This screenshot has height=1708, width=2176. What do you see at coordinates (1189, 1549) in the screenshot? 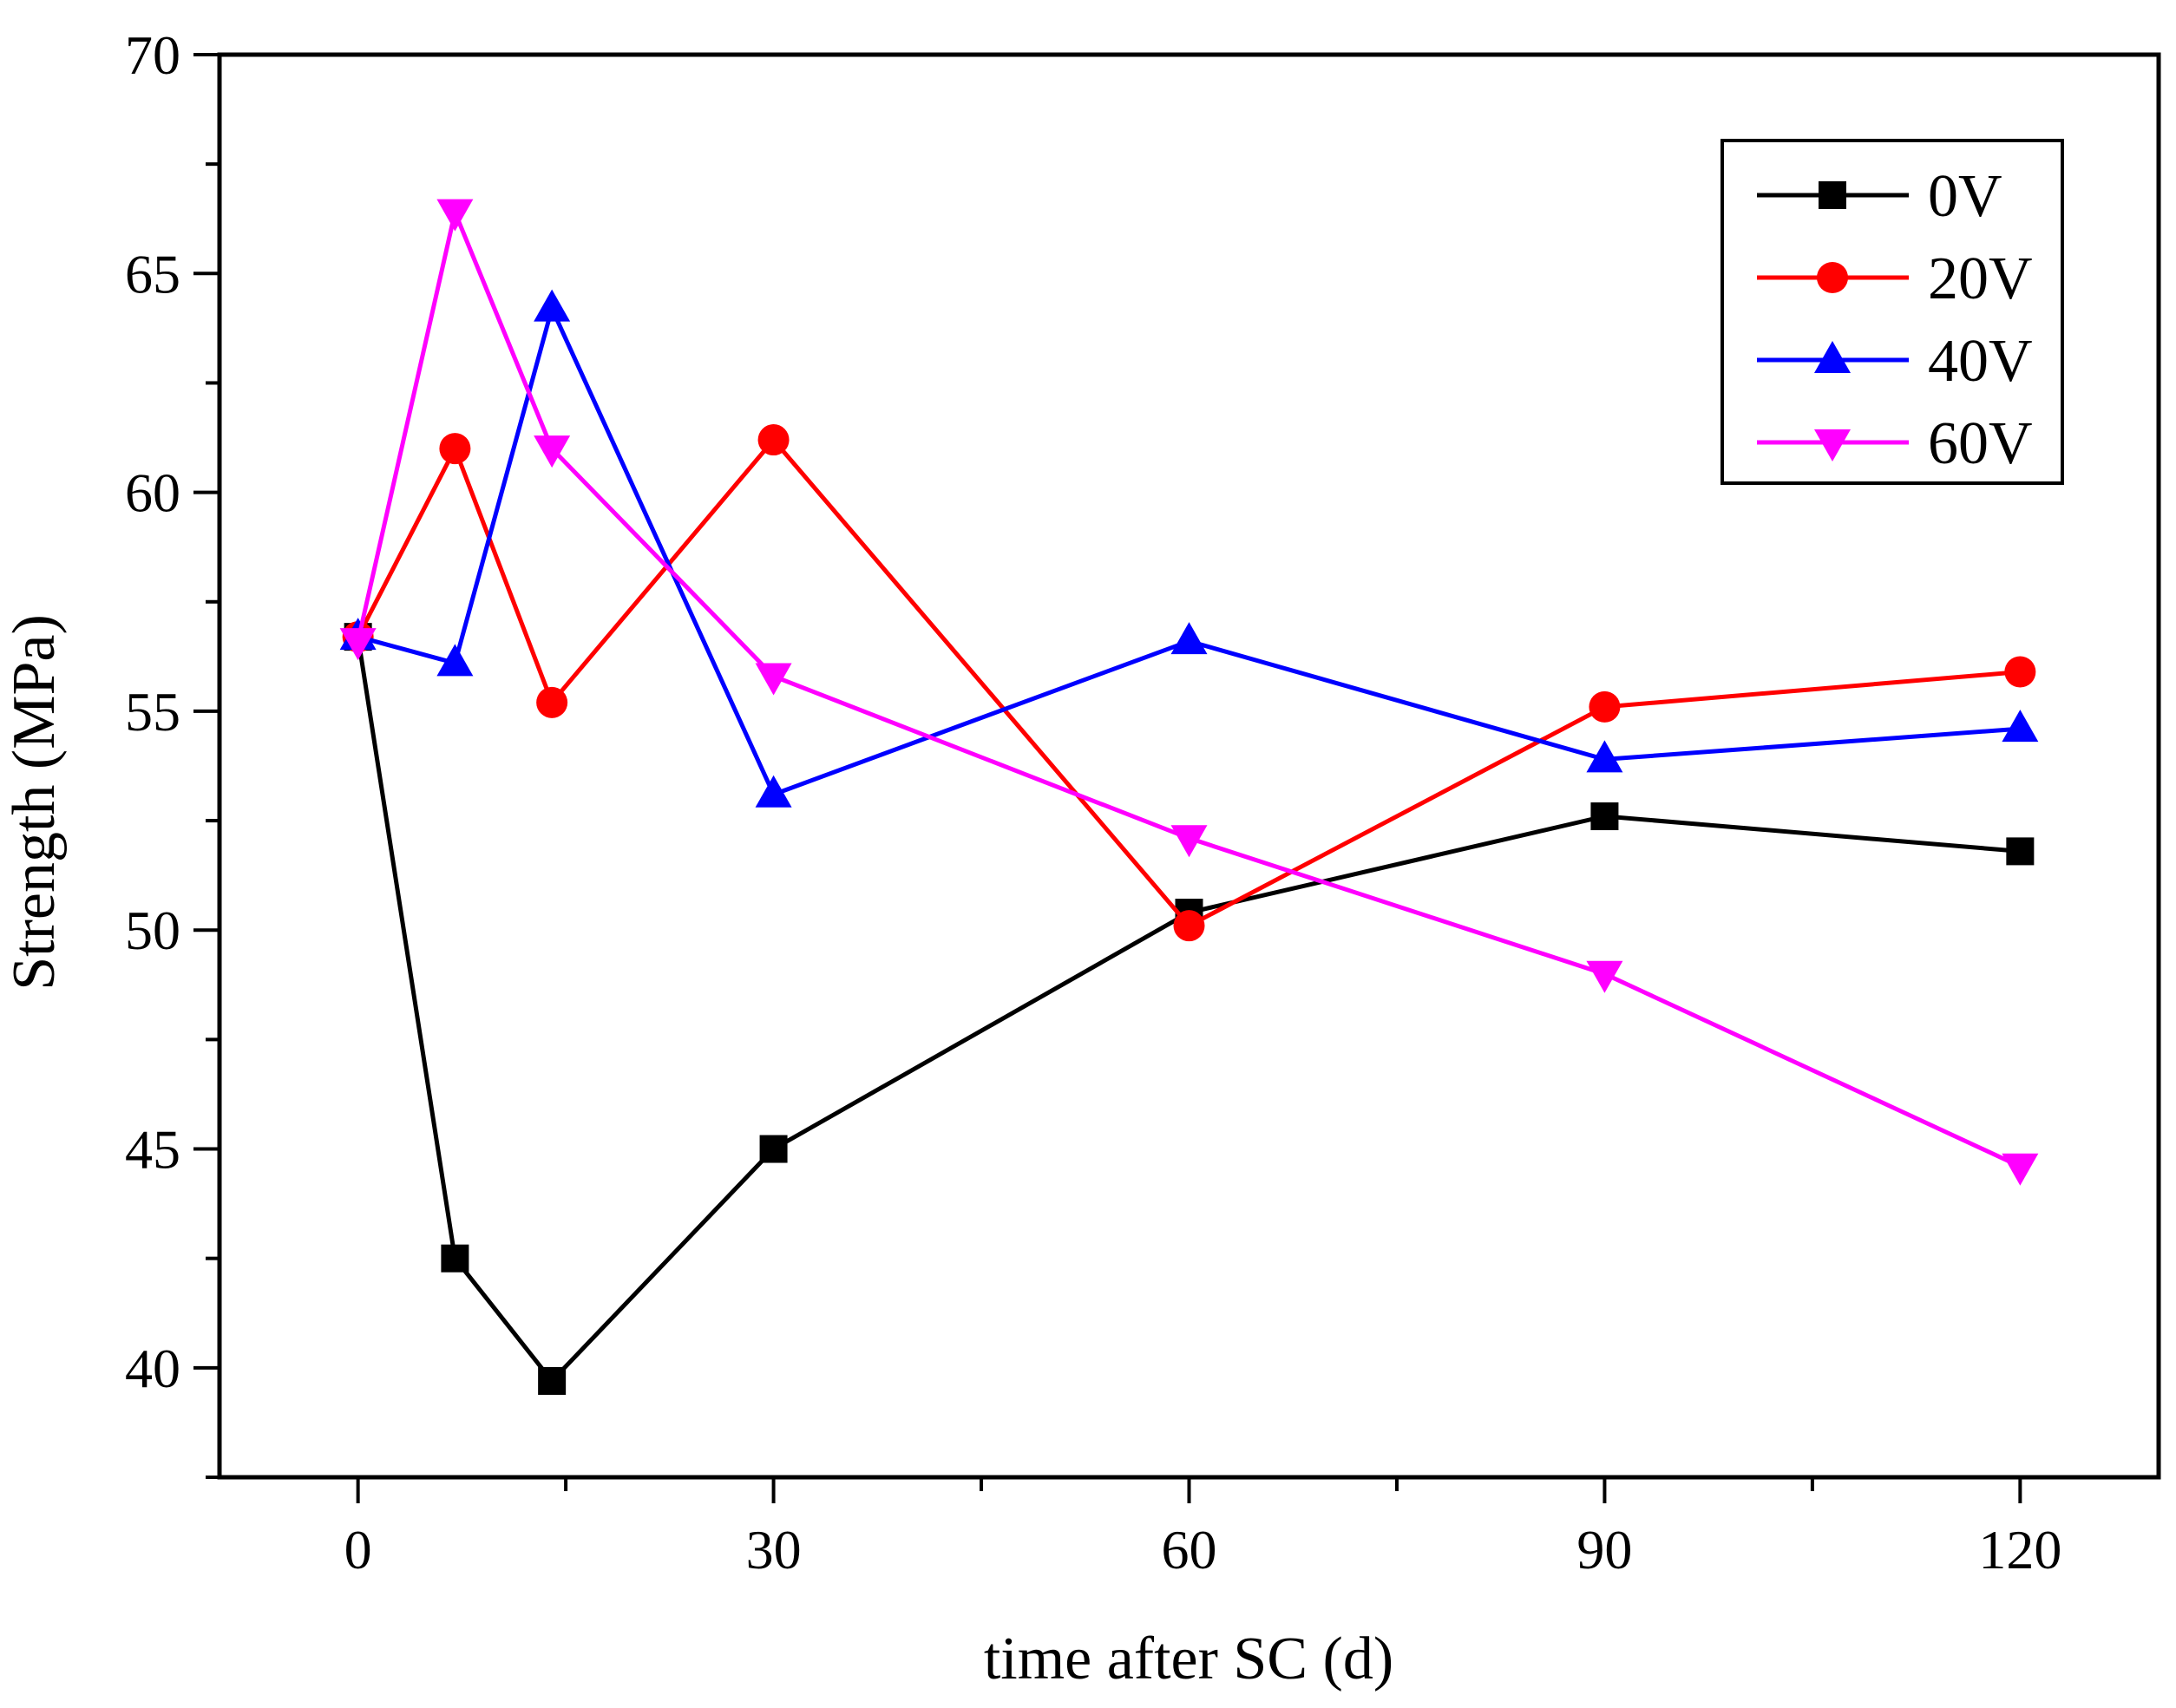
I see `x-tick-label: 60` at bounding box center [1189, 1549].